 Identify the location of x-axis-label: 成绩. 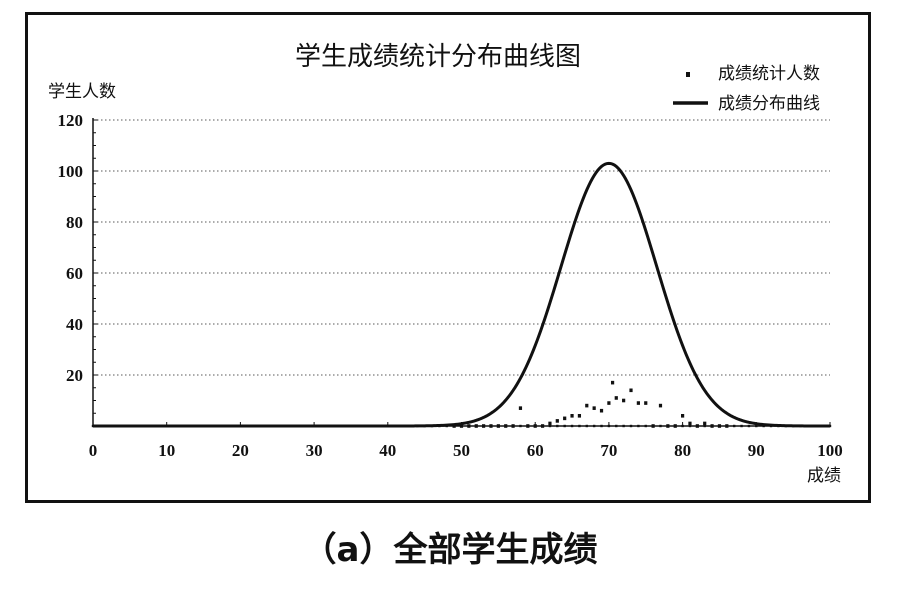
(824, 476).